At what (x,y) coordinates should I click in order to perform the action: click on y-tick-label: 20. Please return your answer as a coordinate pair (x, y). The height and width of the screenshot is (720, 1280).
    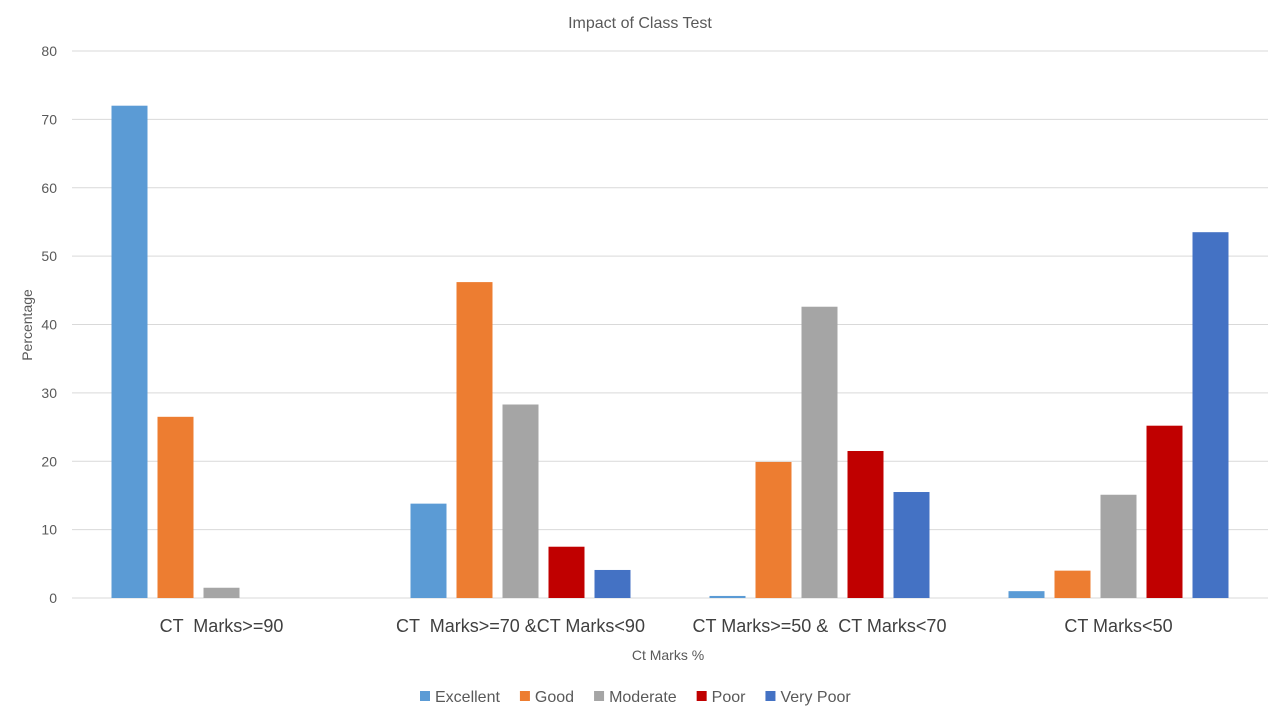
    Looking at the image, I should click on (49, 461).